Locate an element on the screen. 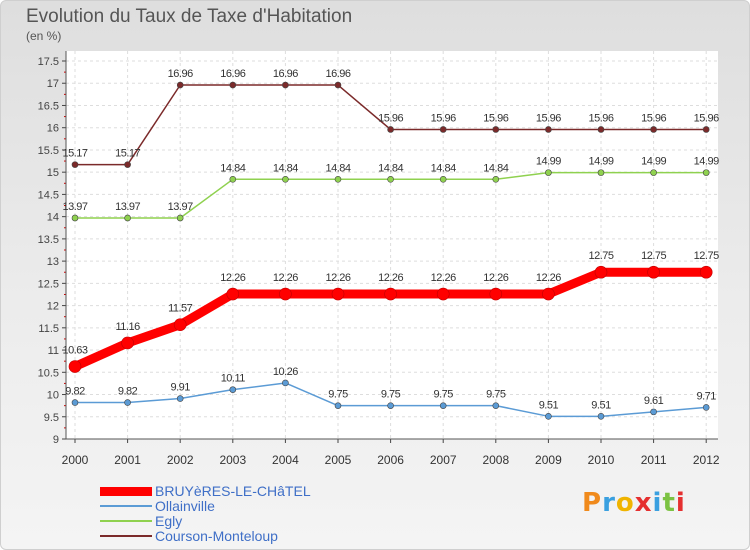  y-tick-label: 17.5 is located at coordinates (48, 62).